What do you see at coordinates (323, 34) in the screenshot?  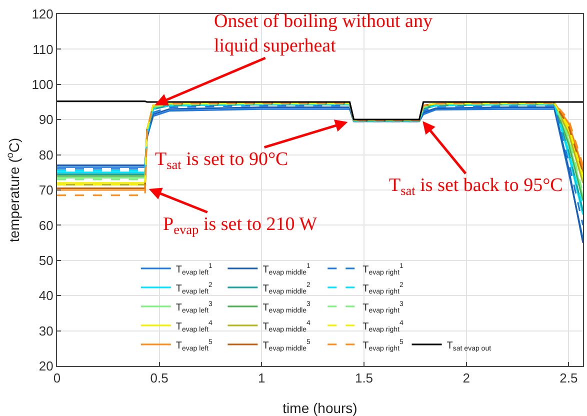 I see `annotation: Onset of boiling without any liquid superheat` at bounding box center [323, 34].